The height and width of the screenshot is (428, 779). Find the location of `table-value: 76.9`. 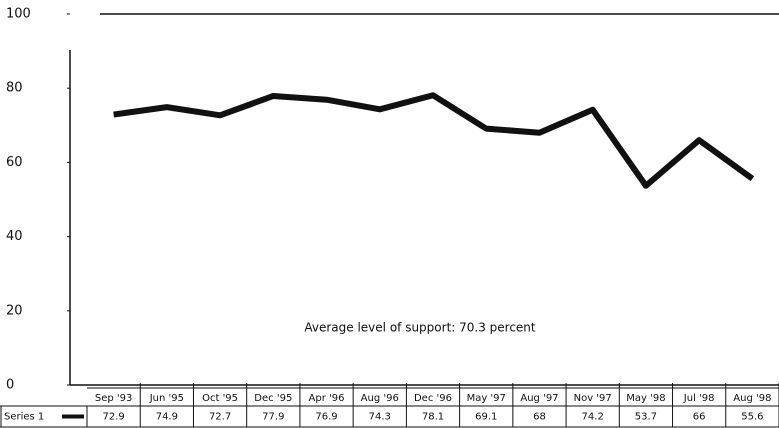

table-value: 76.9 is located at coordinates (326, 417).